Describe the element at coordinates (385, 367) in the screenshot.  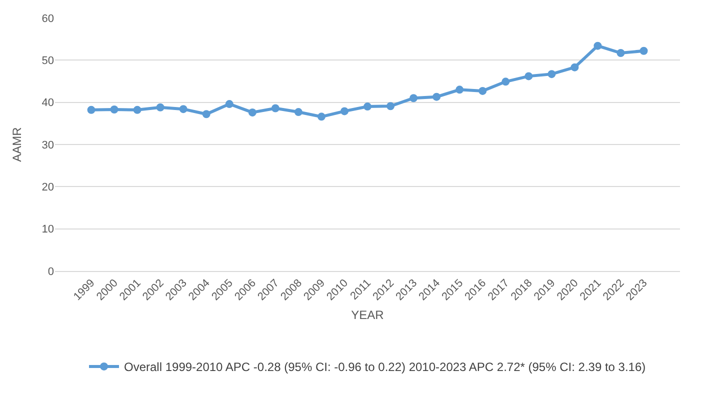
I see `legend-label: Overall 1999-2010 APC -0.28 (95% CI: -0.96 to 0.22) 2010-2023 APC 2.72* (95% CI: 2.39 to 3.16)` at that location.